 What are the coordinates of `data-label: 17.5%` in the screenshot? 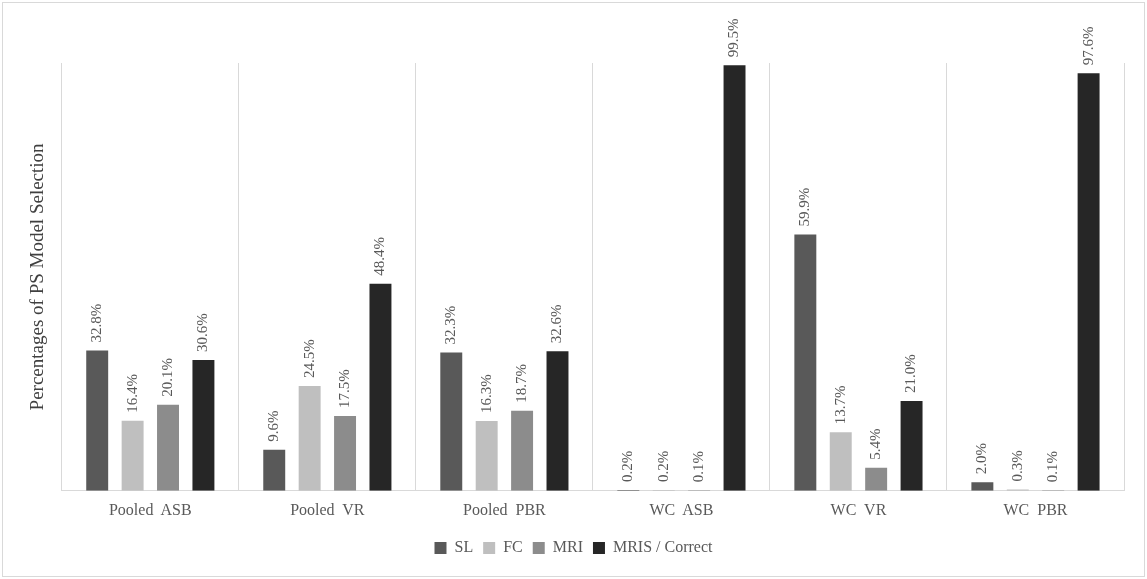 It's located at (343, 388).